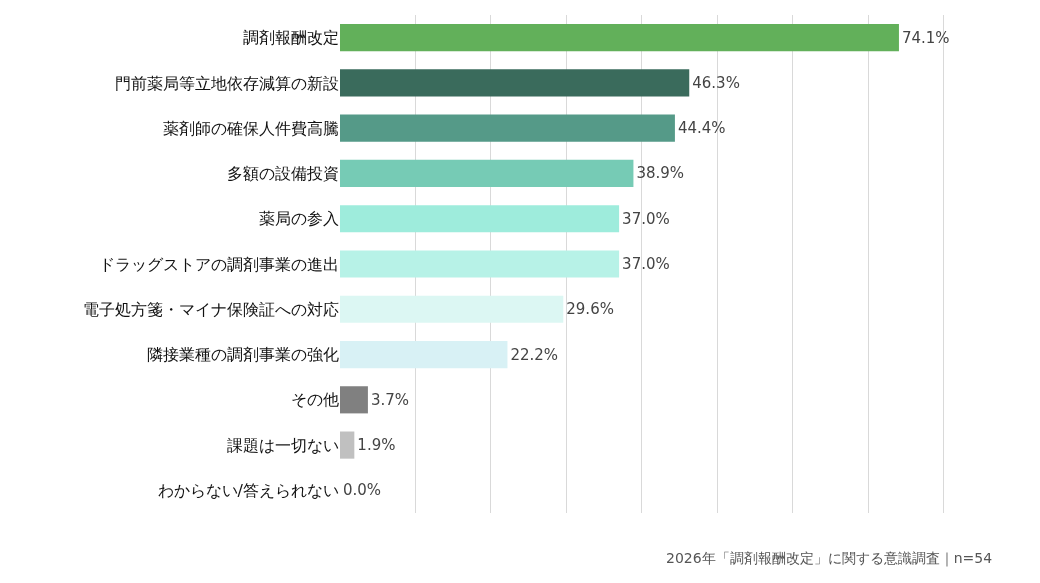 The width and height of the screenshot is (1040, 583). Describe the element at coordinates (362, 490) in the screenshot. I see `data-label: 0.0%` at that location.